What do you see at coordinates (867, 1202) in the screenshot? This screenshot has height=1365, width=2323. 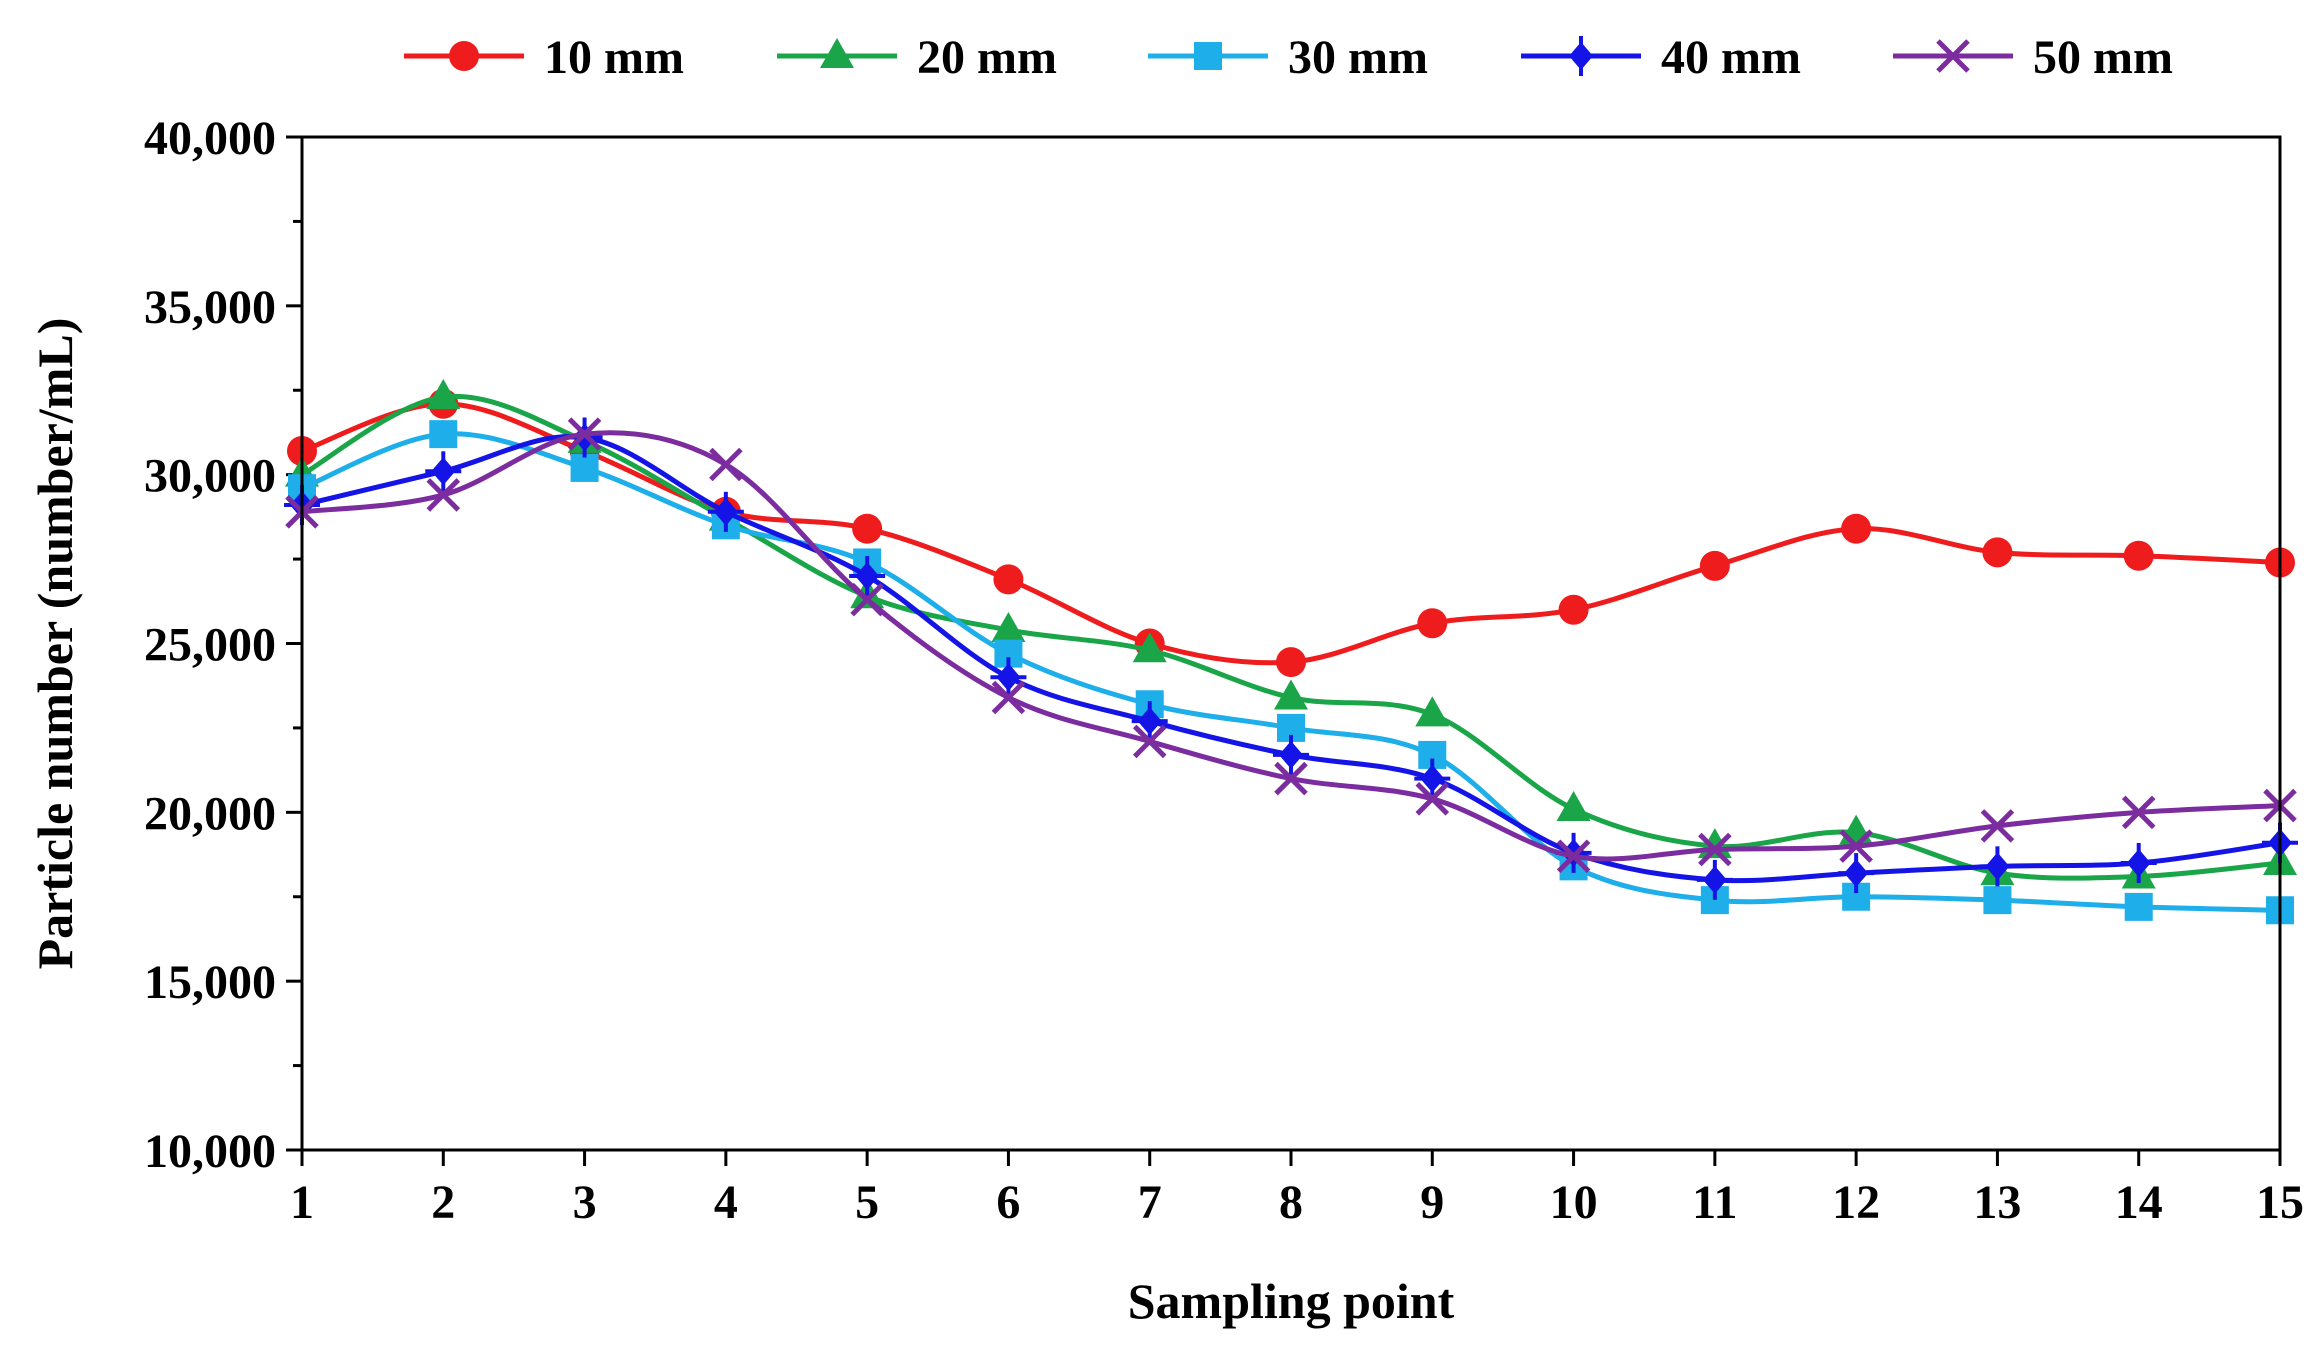 I see `x-tick-label: 5` at bounding box center [867, 1202].